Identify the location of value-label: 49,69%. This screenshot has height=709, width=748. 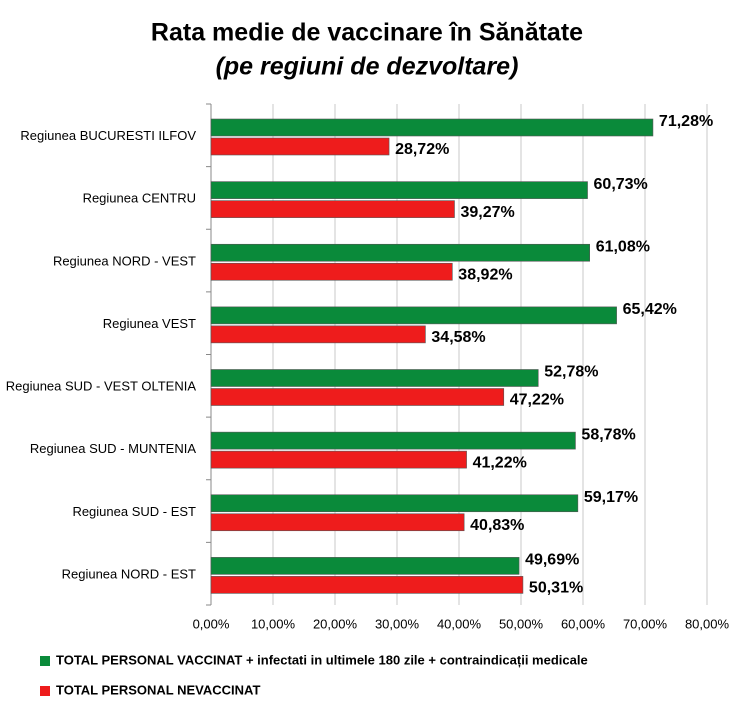
(552, 560).